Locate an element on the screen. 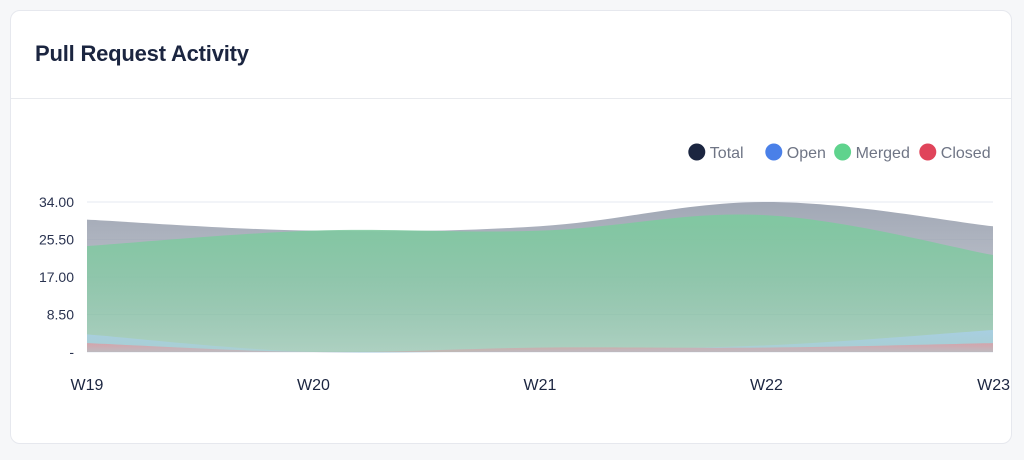 The height and width of the screenshot is (460, 1024). legend-item-closed: Closed is located at coordinates (955, 153).